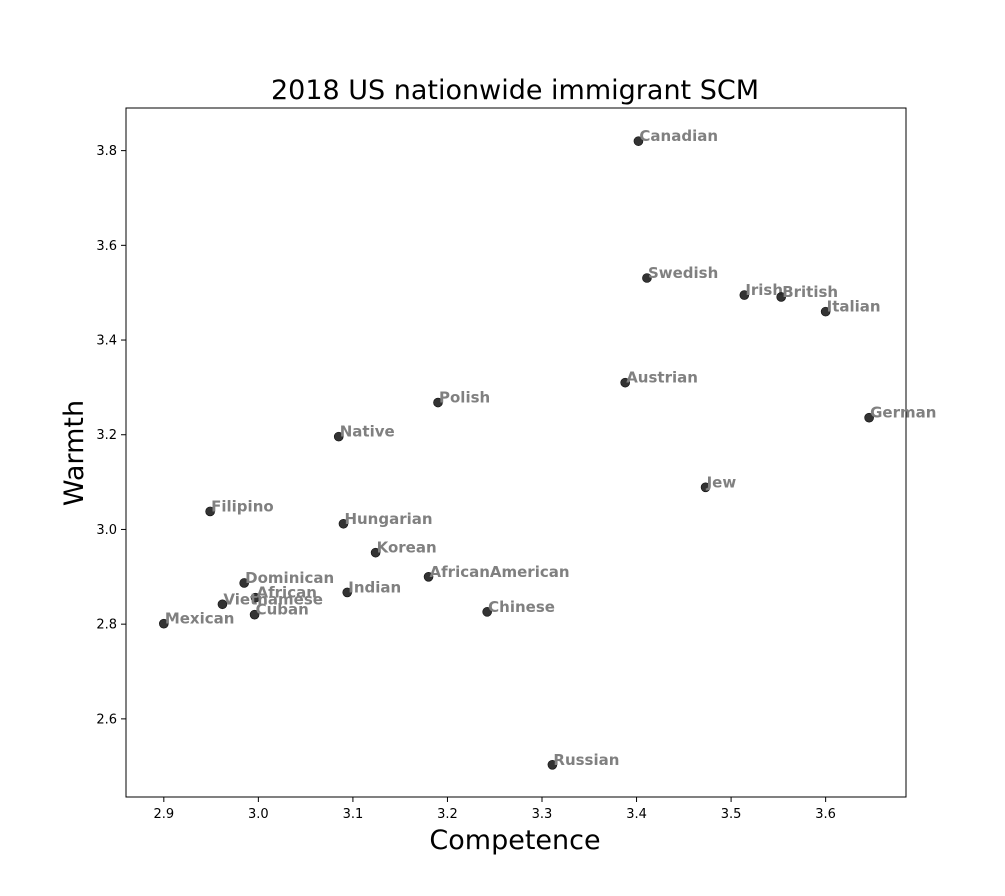  What do you see at coordinates (74, 453) in the screenshot?
I see `y-axis-label: Warmth` at bounding box center [74, 453].